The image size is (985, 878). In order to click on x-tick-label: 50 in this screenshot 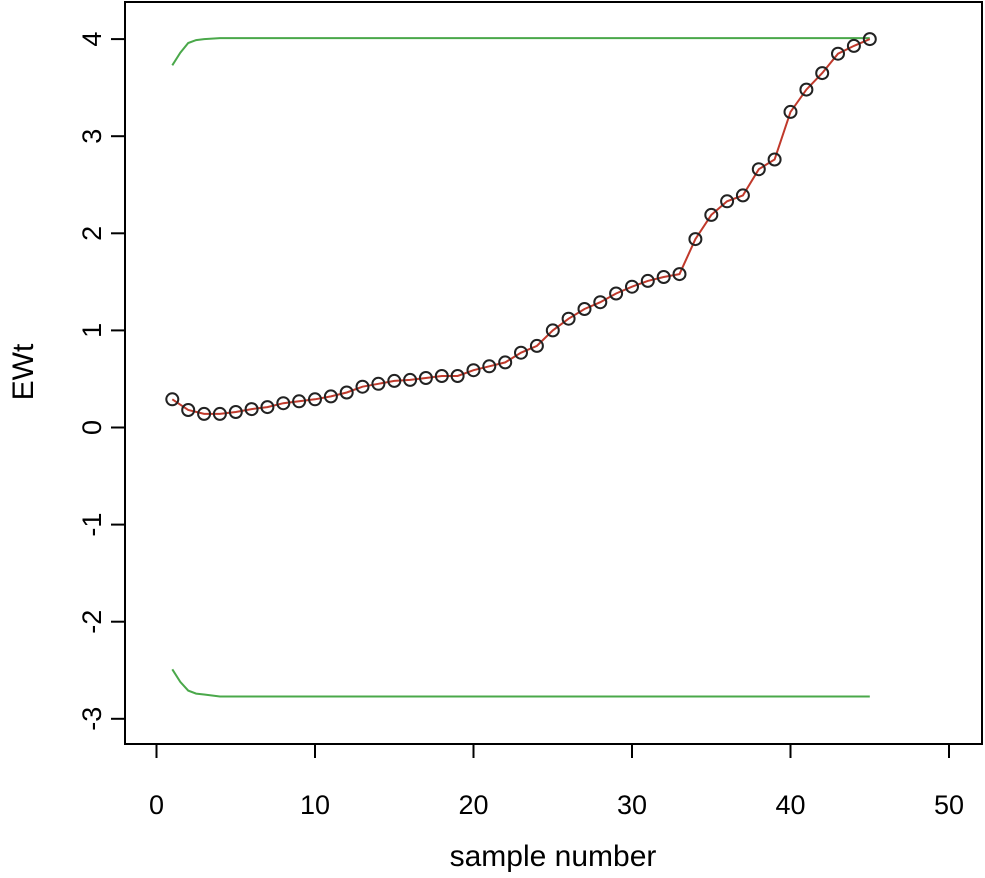, I will do `click(949, 805)`.